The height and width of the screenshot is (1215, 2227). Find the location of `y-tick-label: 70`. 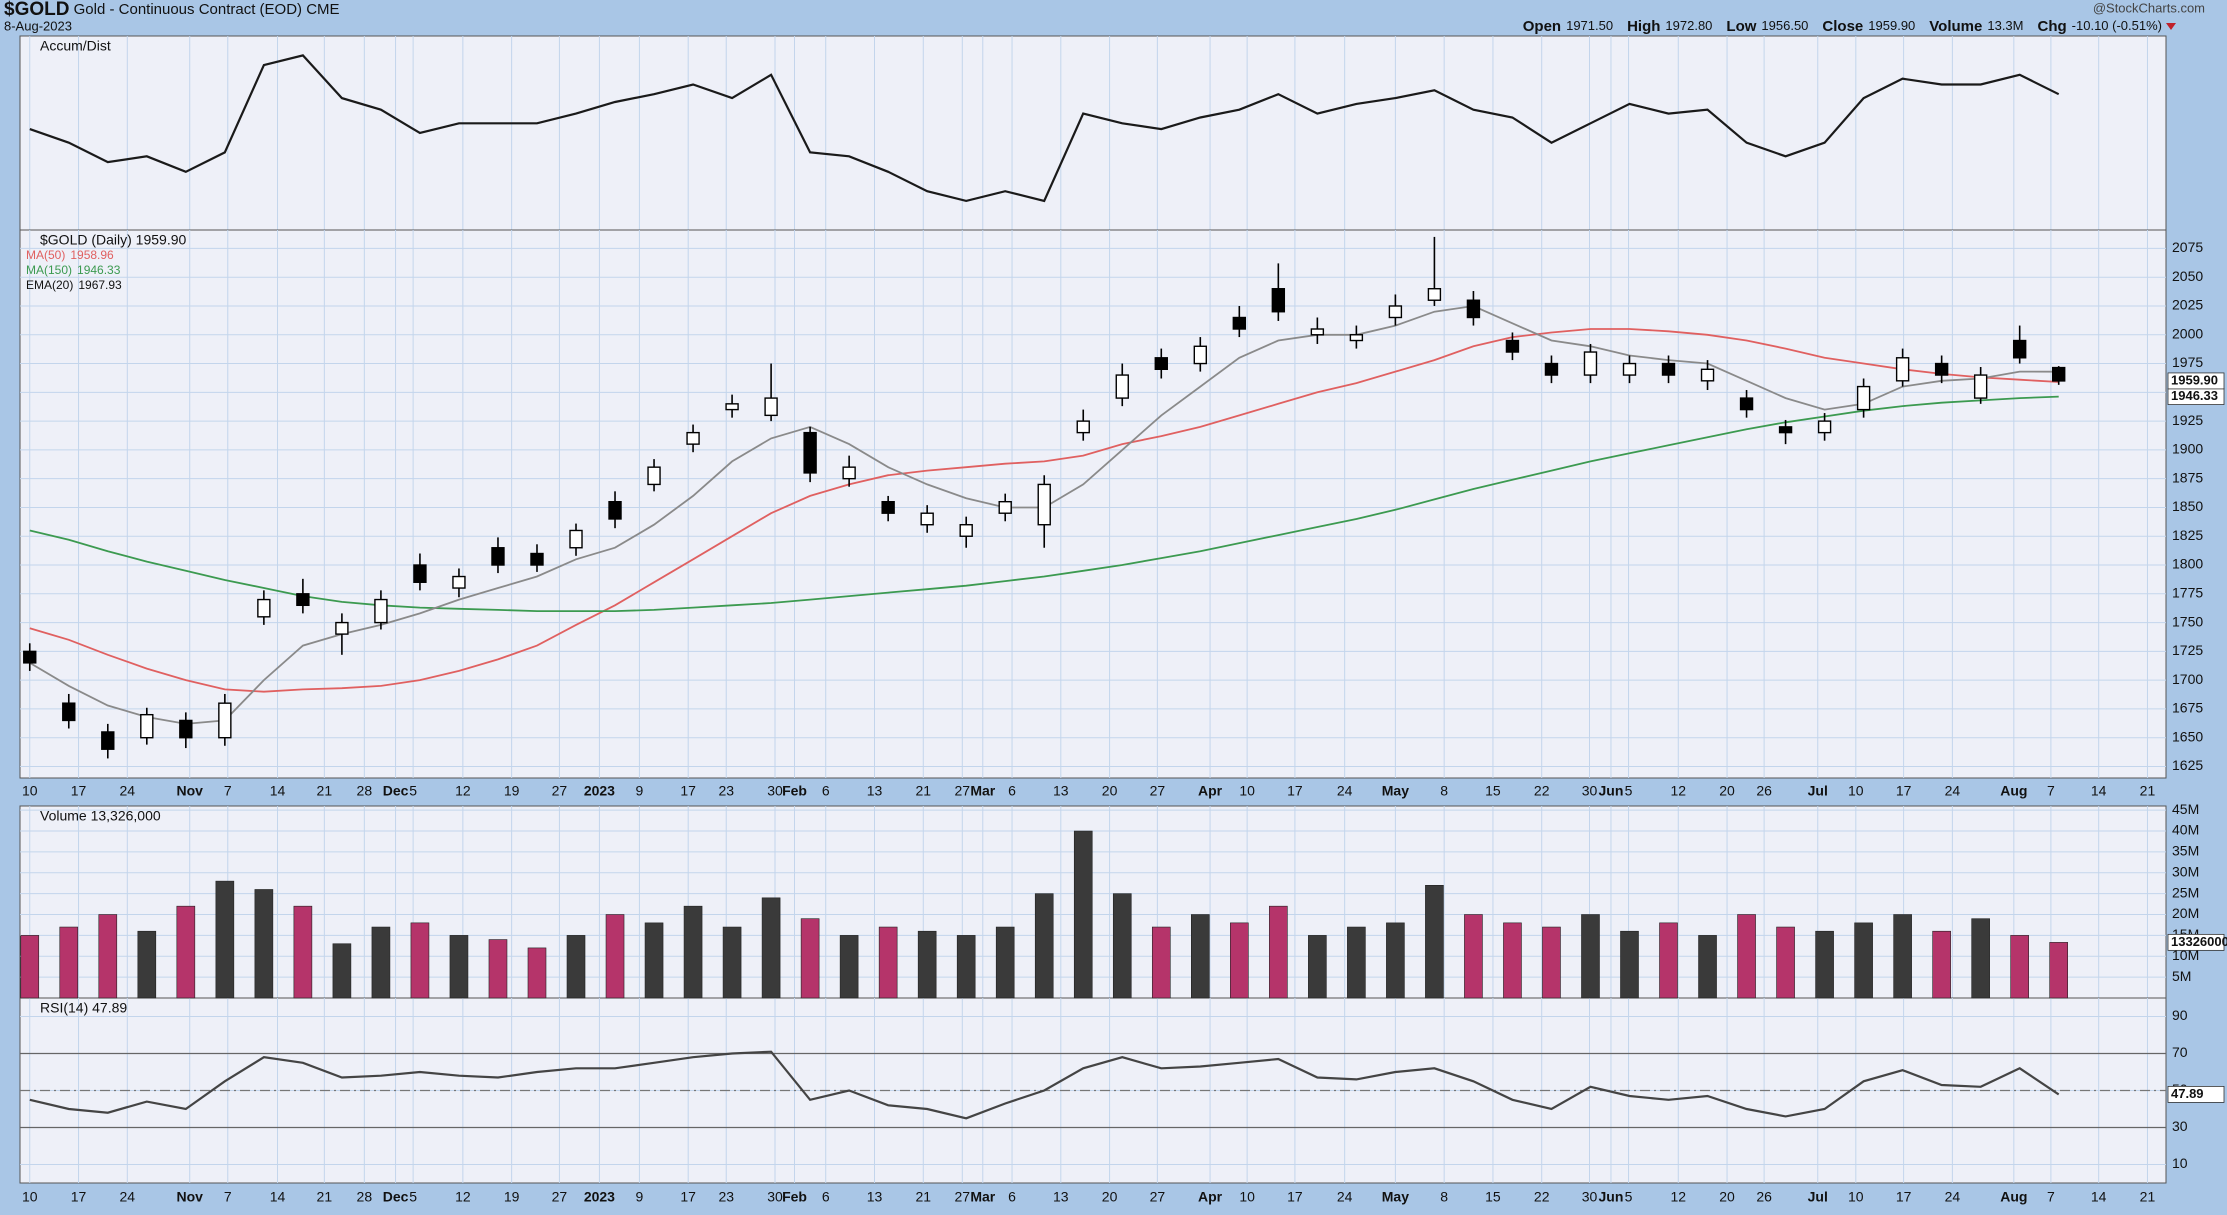

y-tick-label: 70 is located at coordinates (2180, 1052).